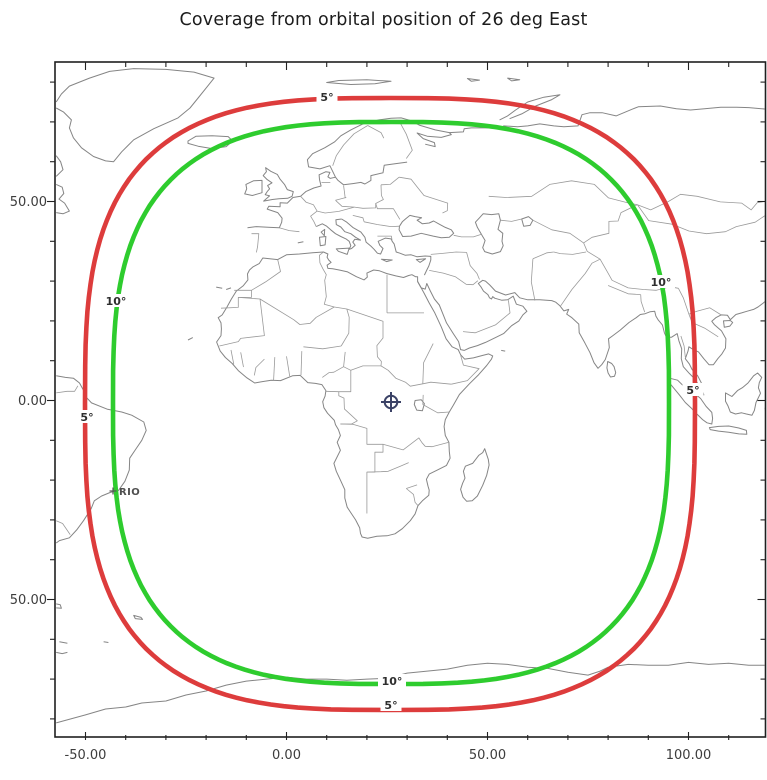  Describe the element at coordinates (487, 755) in the screenshot. I see `x-axis-tick-label: 50.00` at that location.